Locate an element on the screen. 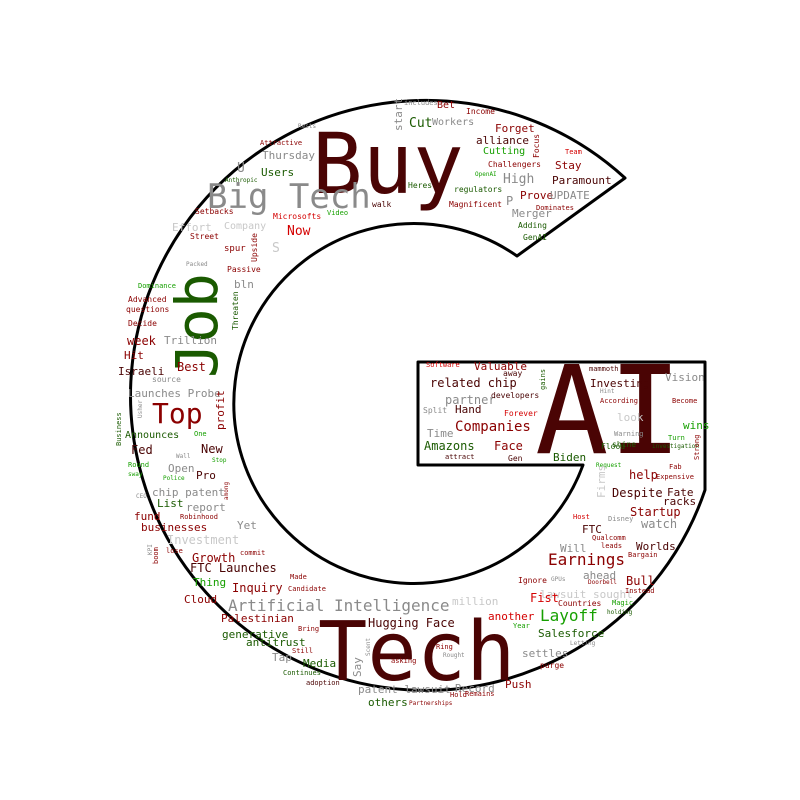 Image resolution: width=800 pixels, height=800 pixels. cloud-word: Say is located at coordinates (357, 667).